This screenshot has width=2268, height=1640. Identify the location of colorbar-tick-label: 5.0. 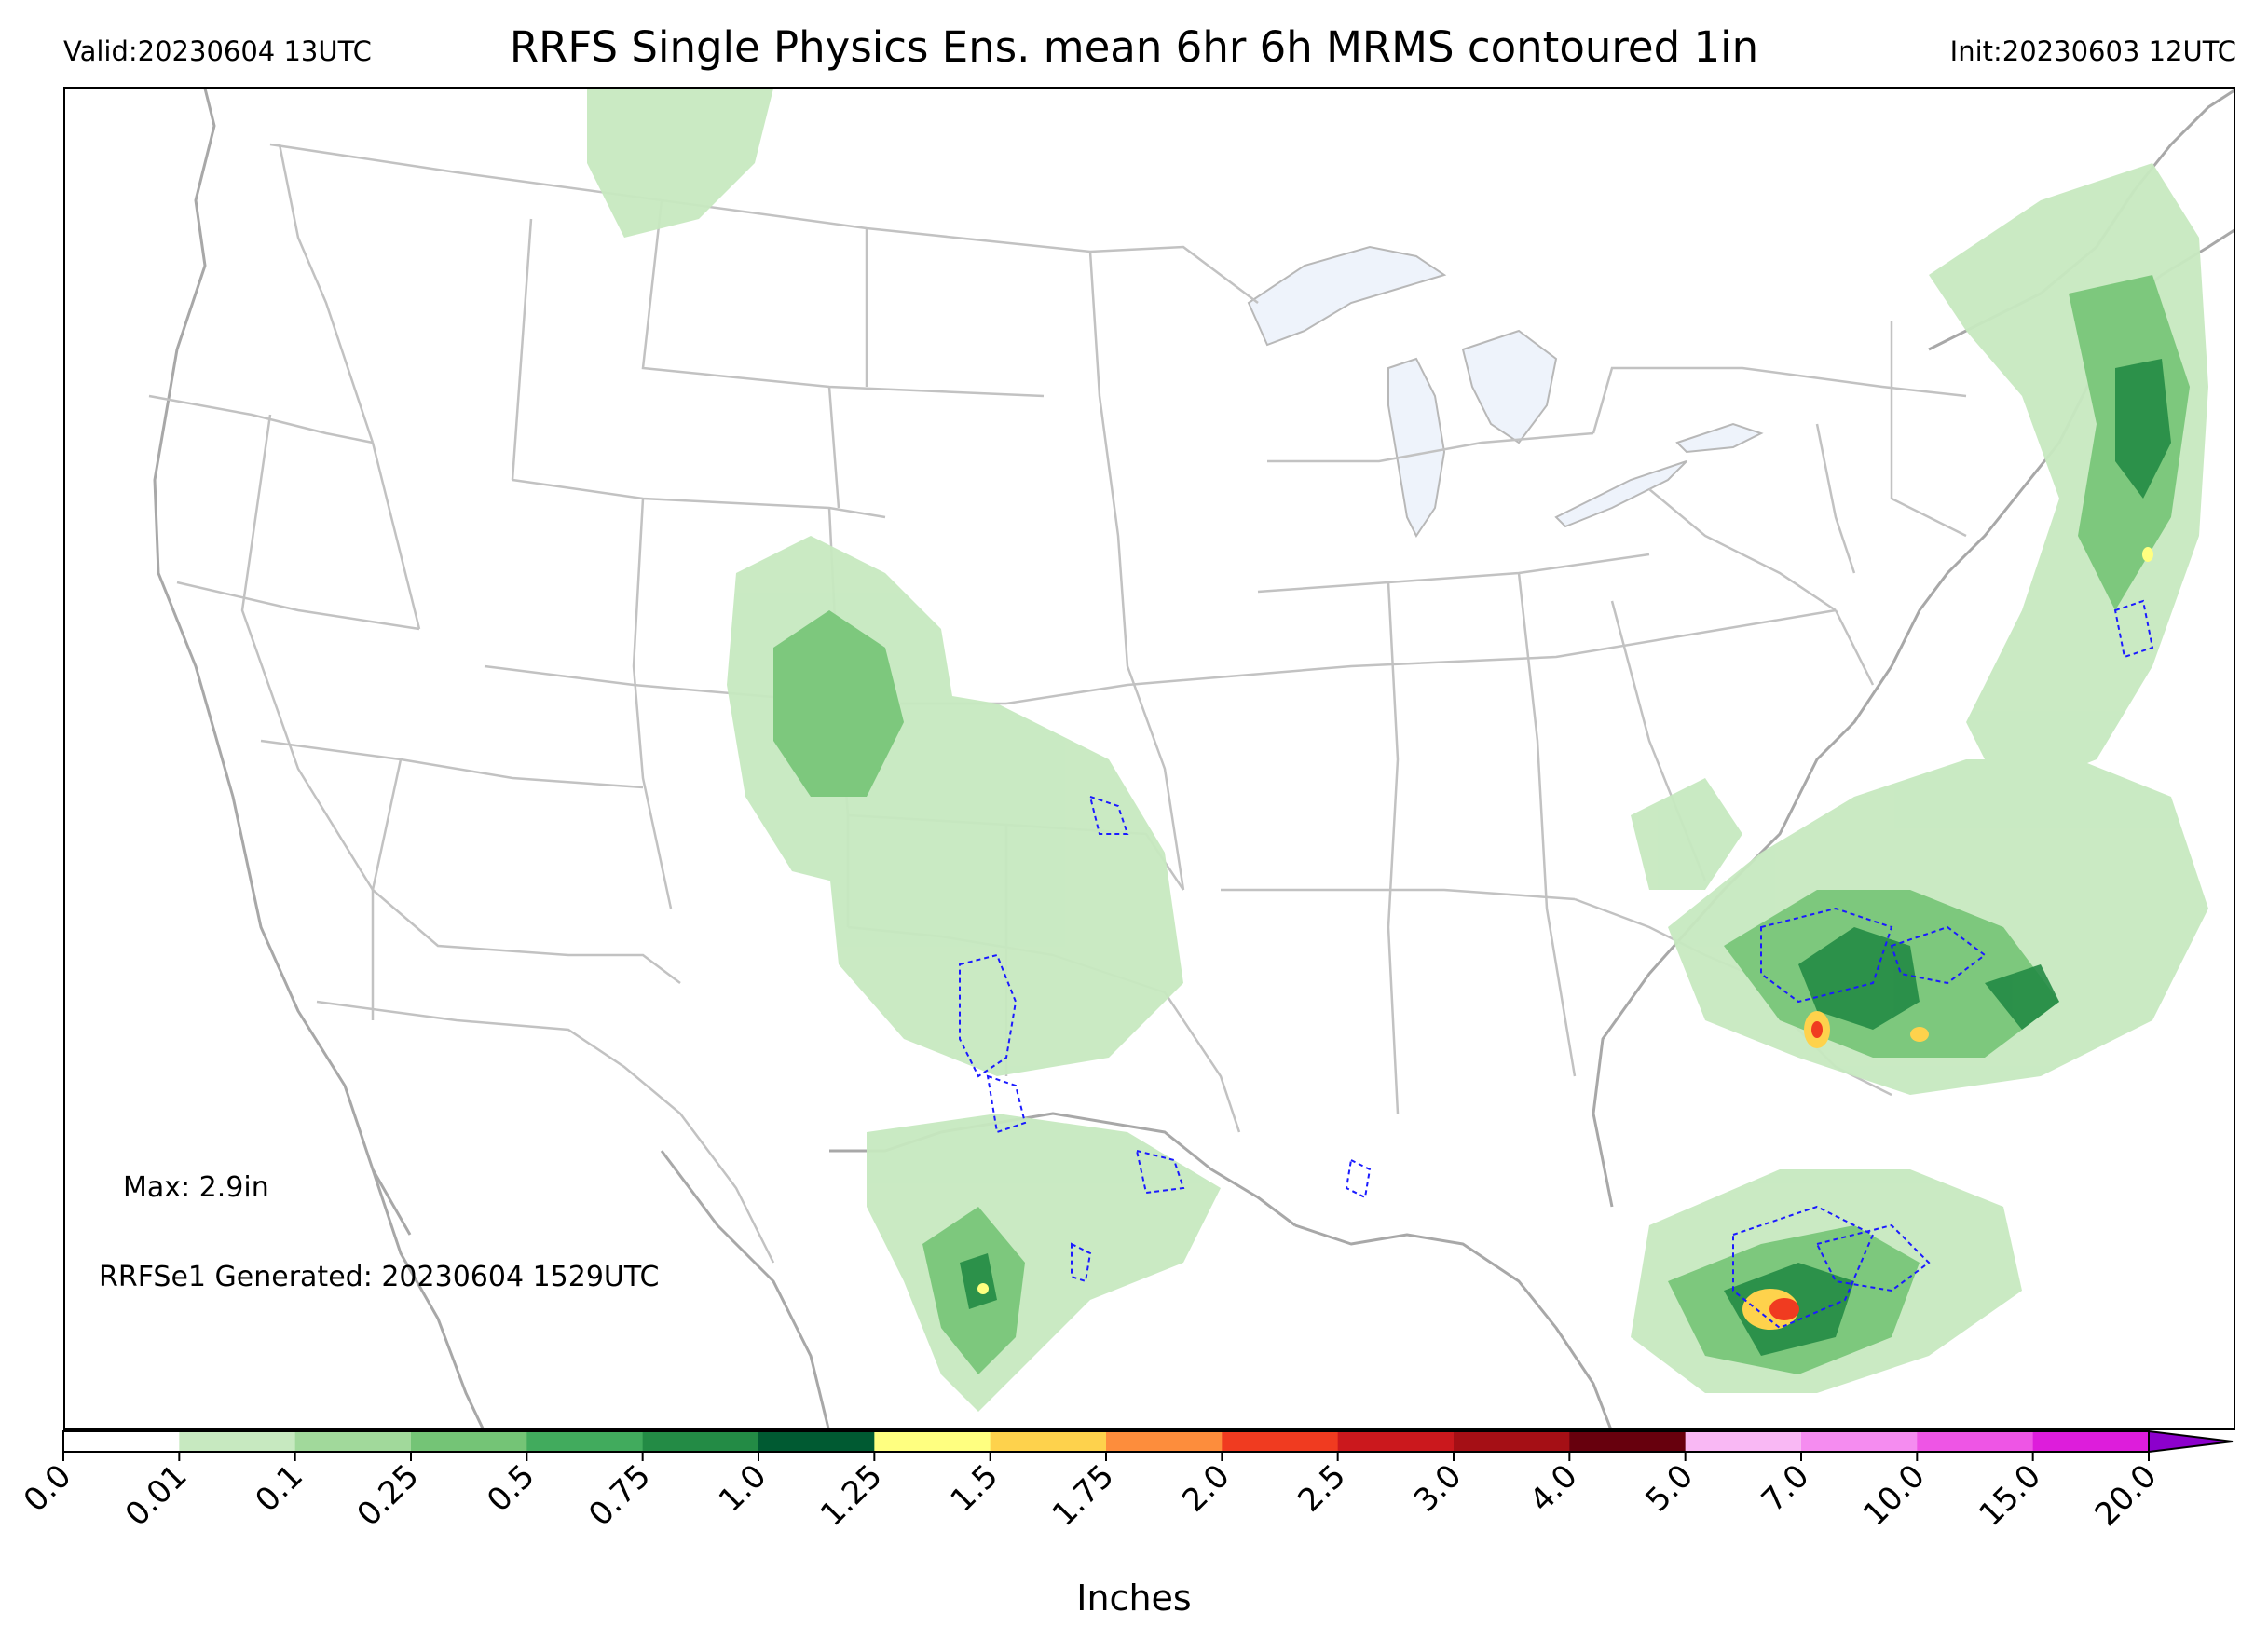
(1670, 1488).